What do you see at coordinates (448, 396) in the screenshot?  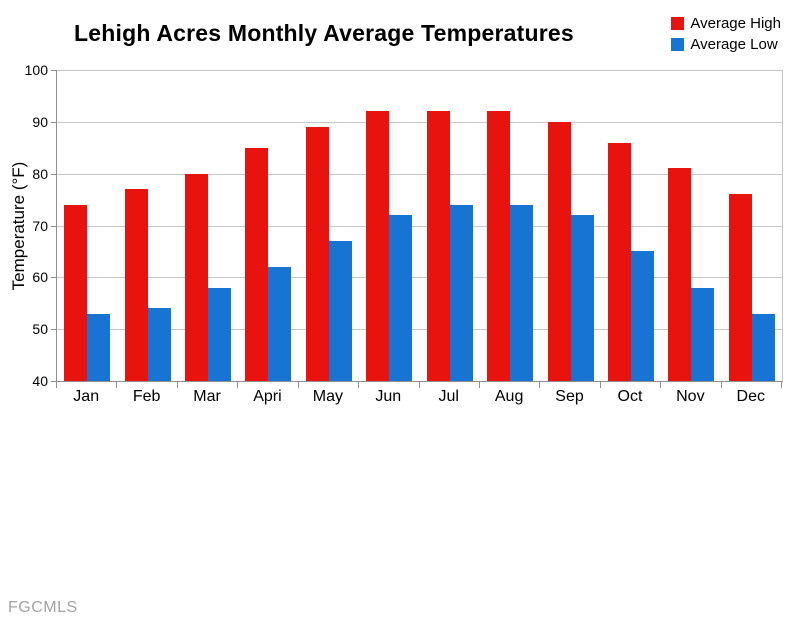 I see `x-tick-label-jul: Jul` at bounding box center [448, 396].